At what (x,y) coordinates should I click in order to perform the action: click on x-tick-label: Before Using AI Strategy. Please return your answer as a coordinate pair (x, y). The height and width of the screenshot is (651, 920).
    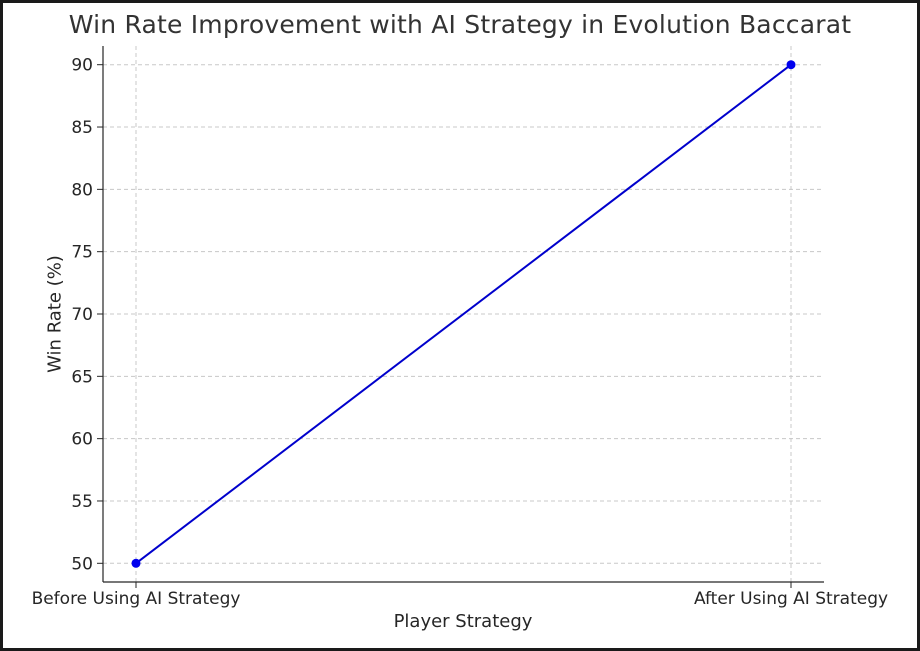
    Looking at the image, I should click on (136, 599).